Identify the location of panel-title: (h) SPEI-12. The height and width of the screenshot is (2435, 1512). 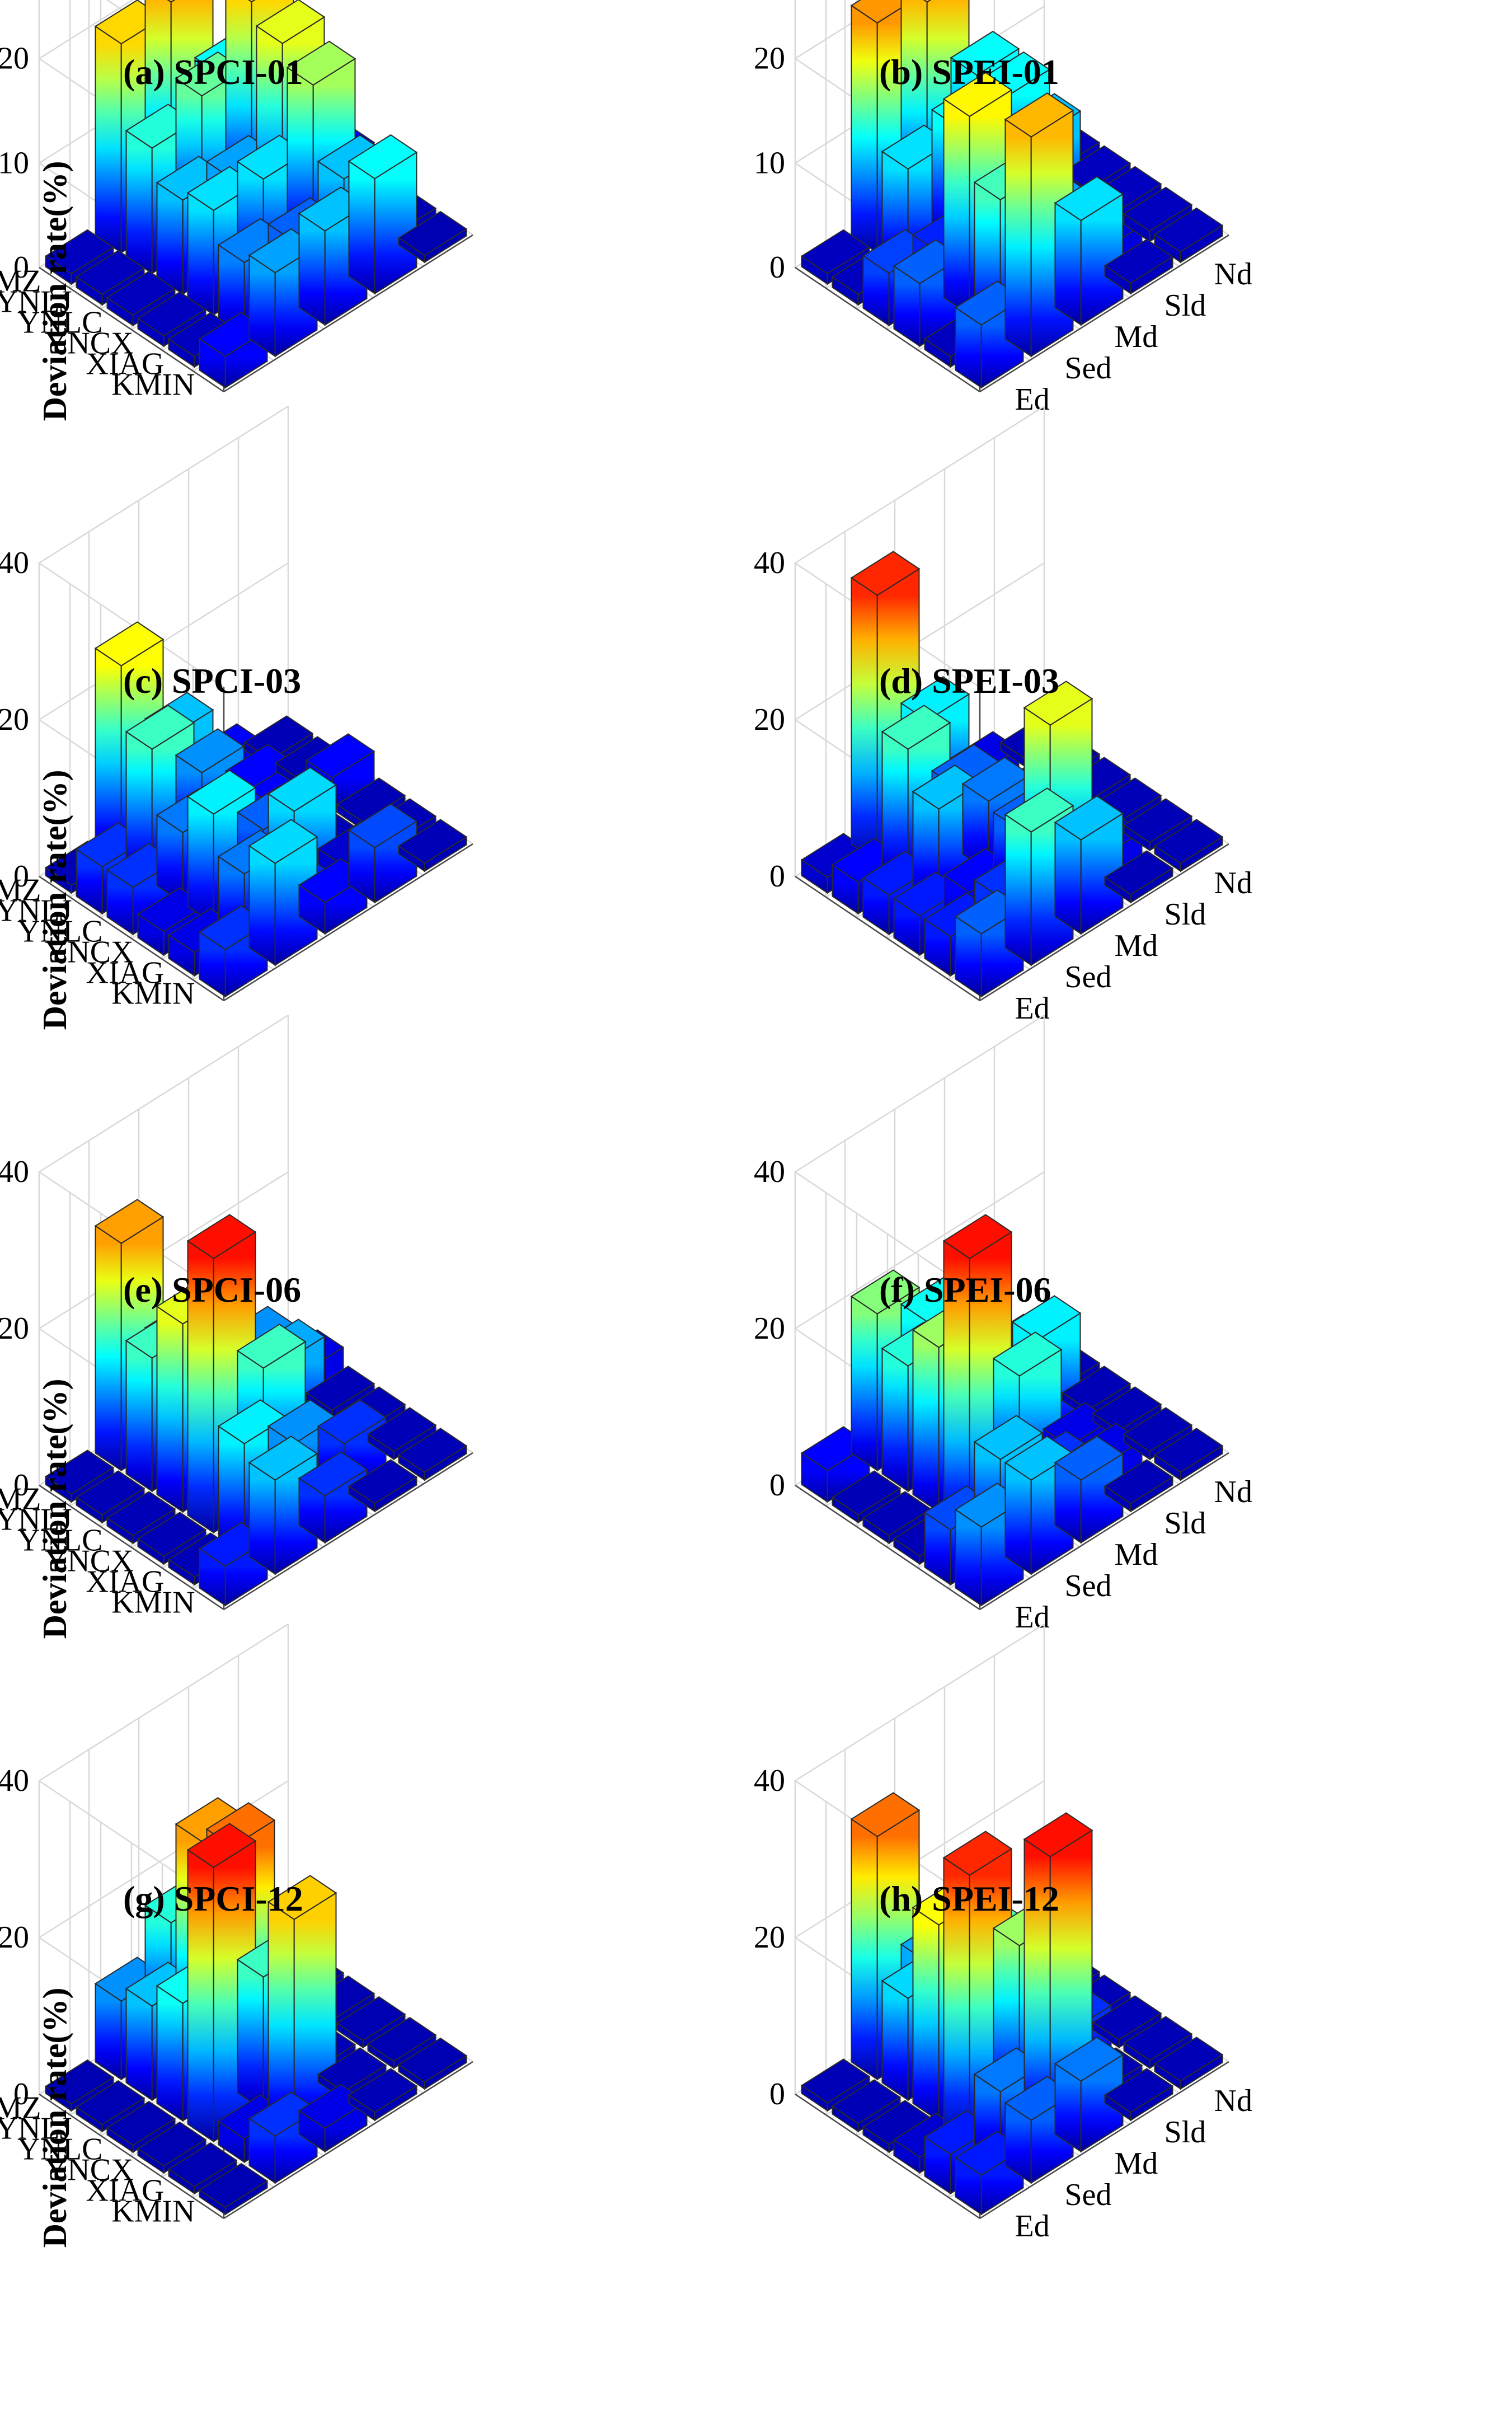
(969, 1898).